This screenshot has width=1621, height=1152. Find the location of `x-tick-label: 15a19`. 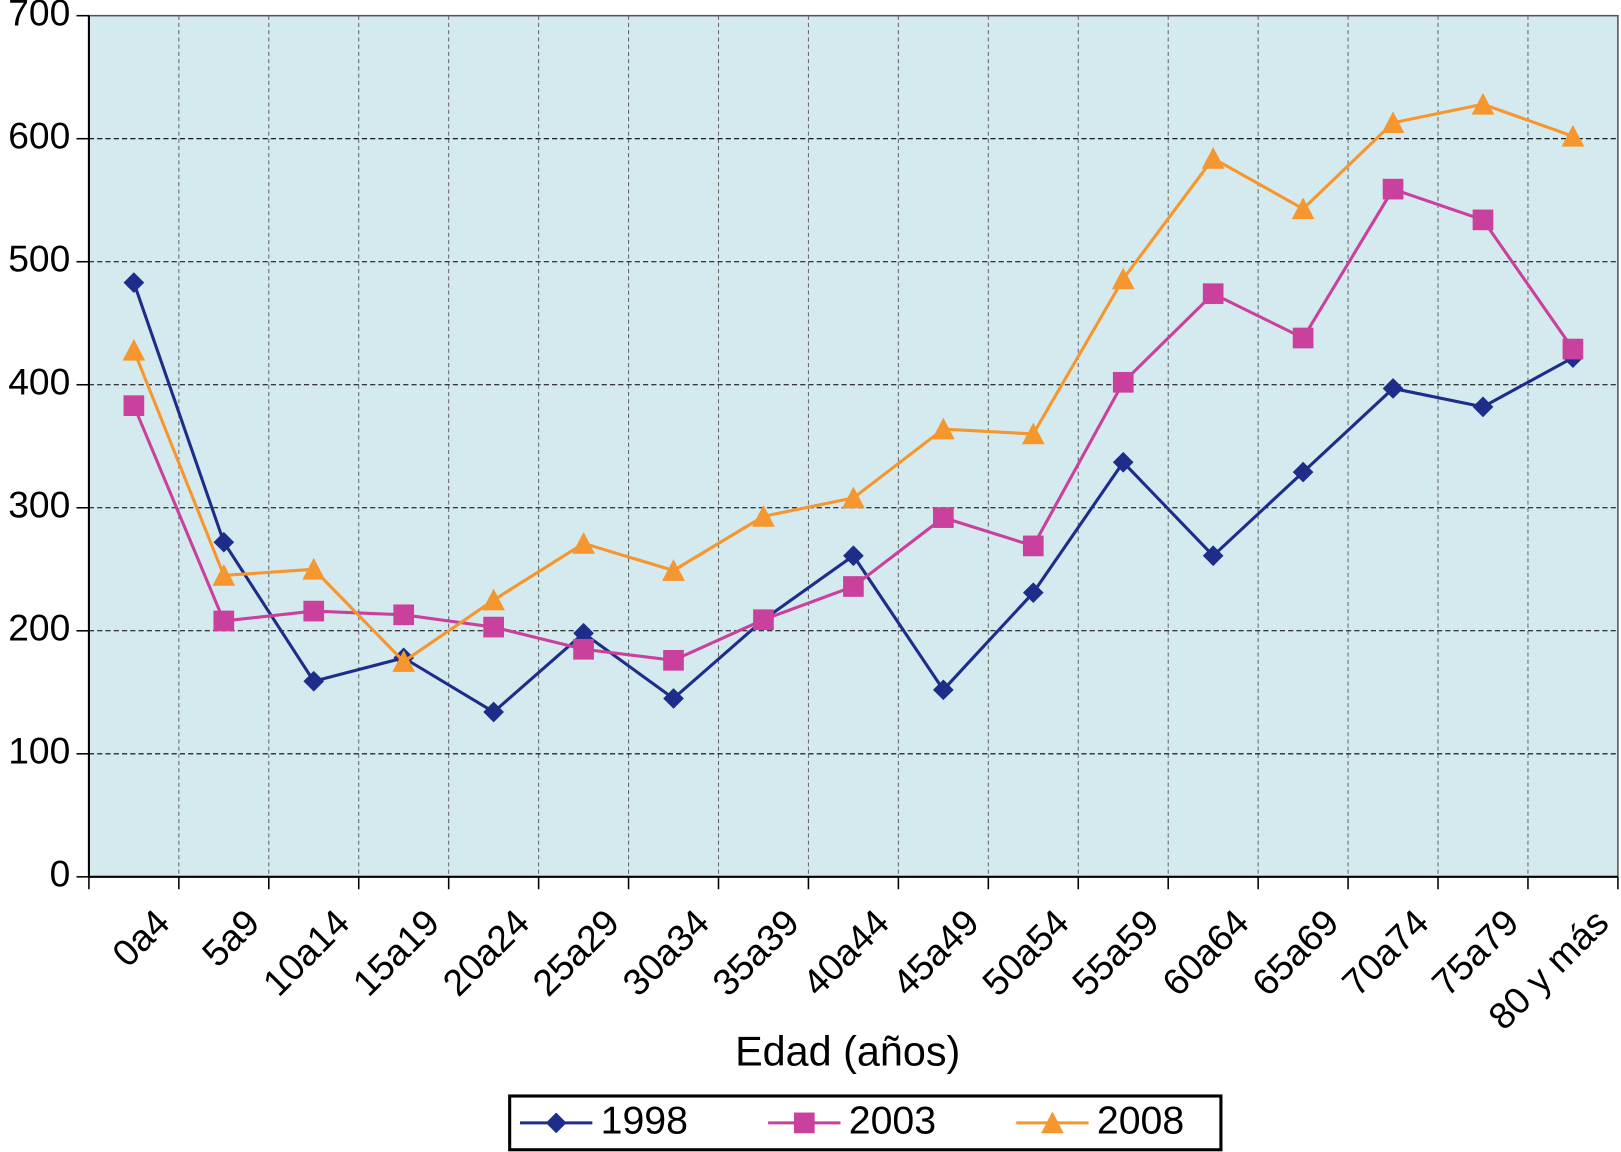

x-tick-label: 15a19 is located at coordinates (395, 952).